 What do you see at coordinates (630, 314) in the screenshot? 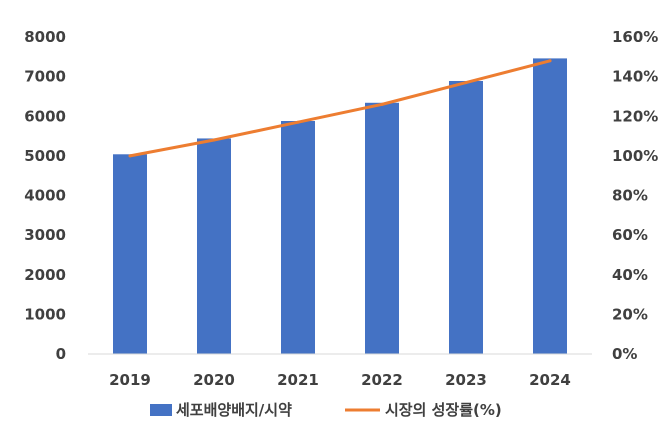
I see `right-axis-tick-label: 20%` at bounding box center [630, 314].